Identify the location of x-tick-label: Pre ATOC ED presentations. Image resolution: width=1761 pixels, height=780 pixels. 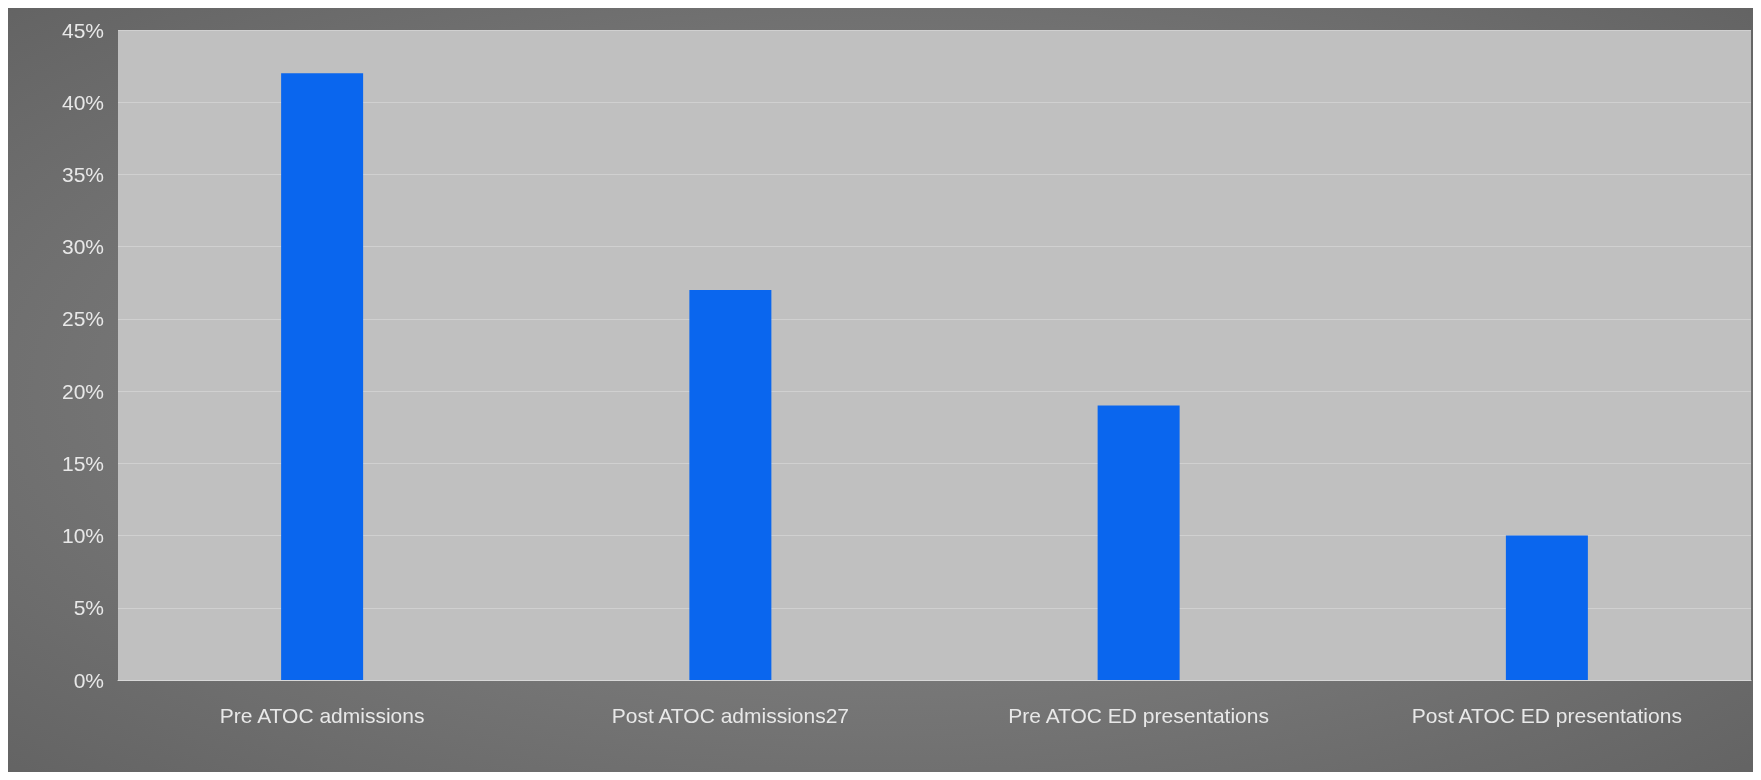
(1138, 715).